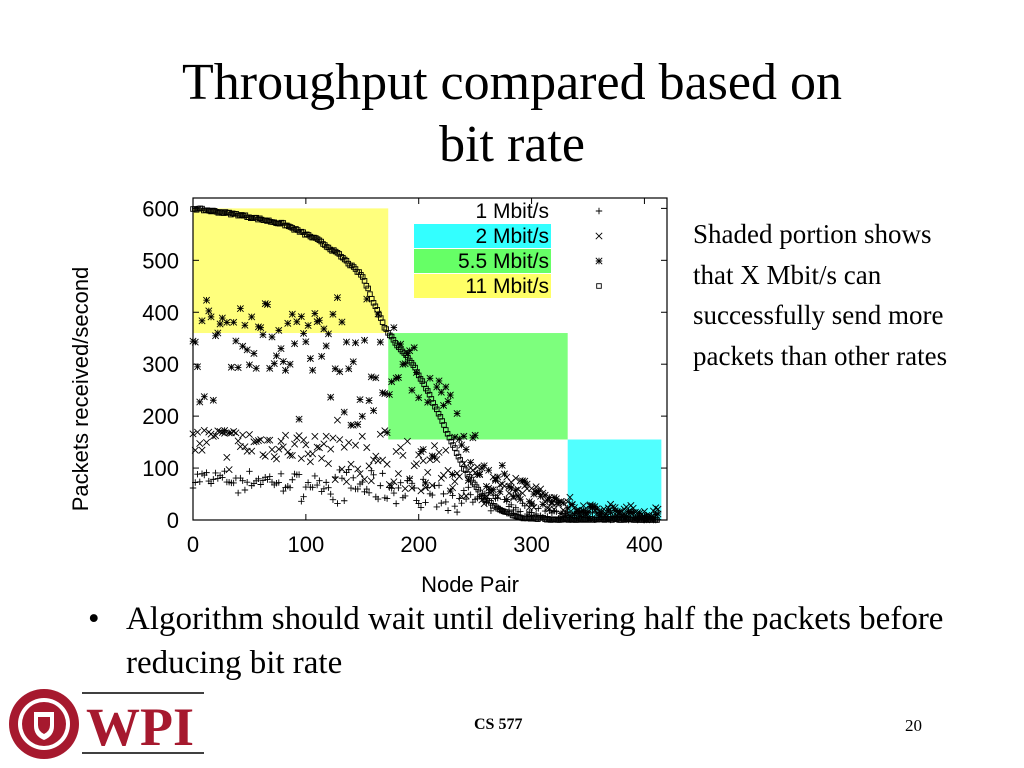 This screenshot has height=768, width=1024. I want to click on footer-course: CS 577, so click(498, 724).